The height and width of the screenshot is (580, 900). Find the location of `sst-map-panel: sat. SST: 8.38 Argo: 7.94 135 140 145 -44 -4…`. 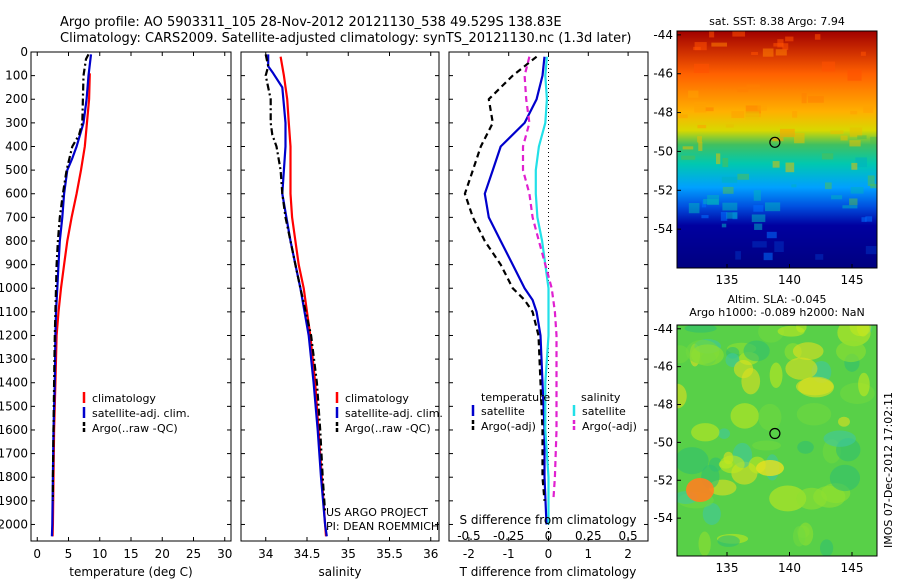

sst-map-panel: sat. SST: 8.38 Argo: 7.94 135 140 145 -44 -4… is located at coordinates (765, 151).